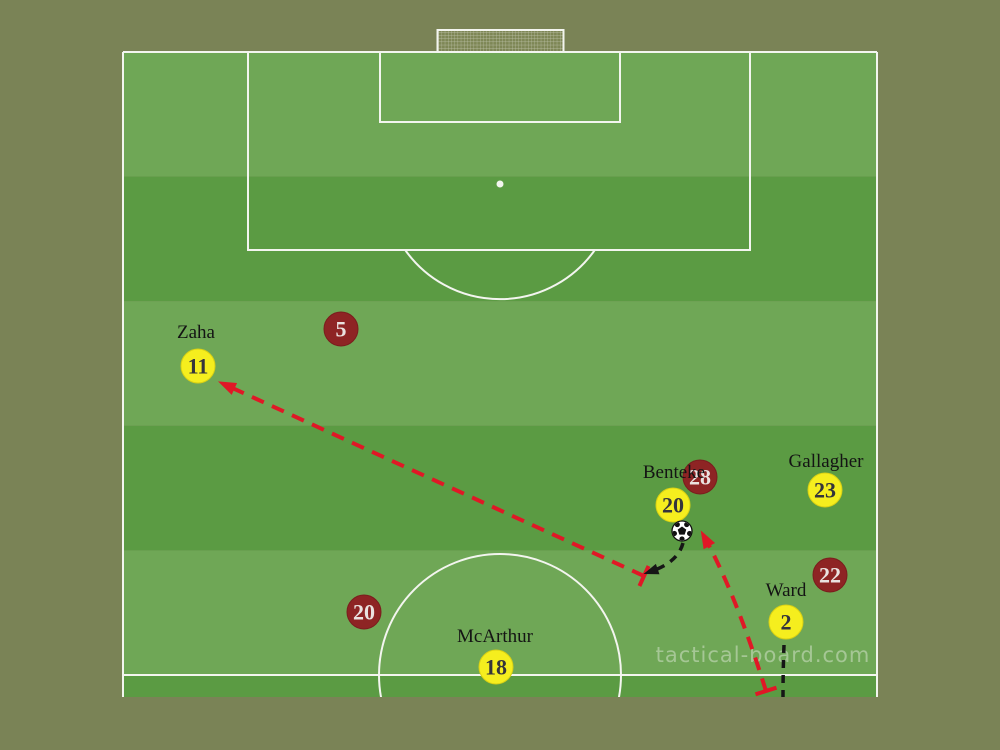 The height and width of the screenshot is (750, 1000). What do you see at coordinates (763, 655) in the screenshot?
I see `watermark: tactical-board.com` at bounding box center [763, 655].